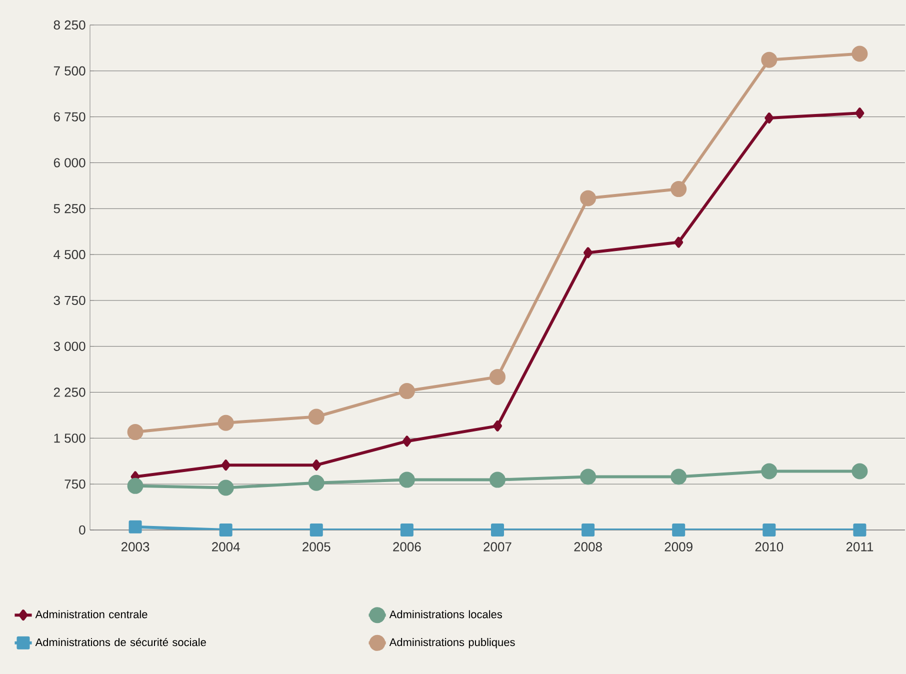  What do you see at coordinates (226, 547) in the screenshot?
I see `x-tick-label: 2004` at bounding box center [226, 547].